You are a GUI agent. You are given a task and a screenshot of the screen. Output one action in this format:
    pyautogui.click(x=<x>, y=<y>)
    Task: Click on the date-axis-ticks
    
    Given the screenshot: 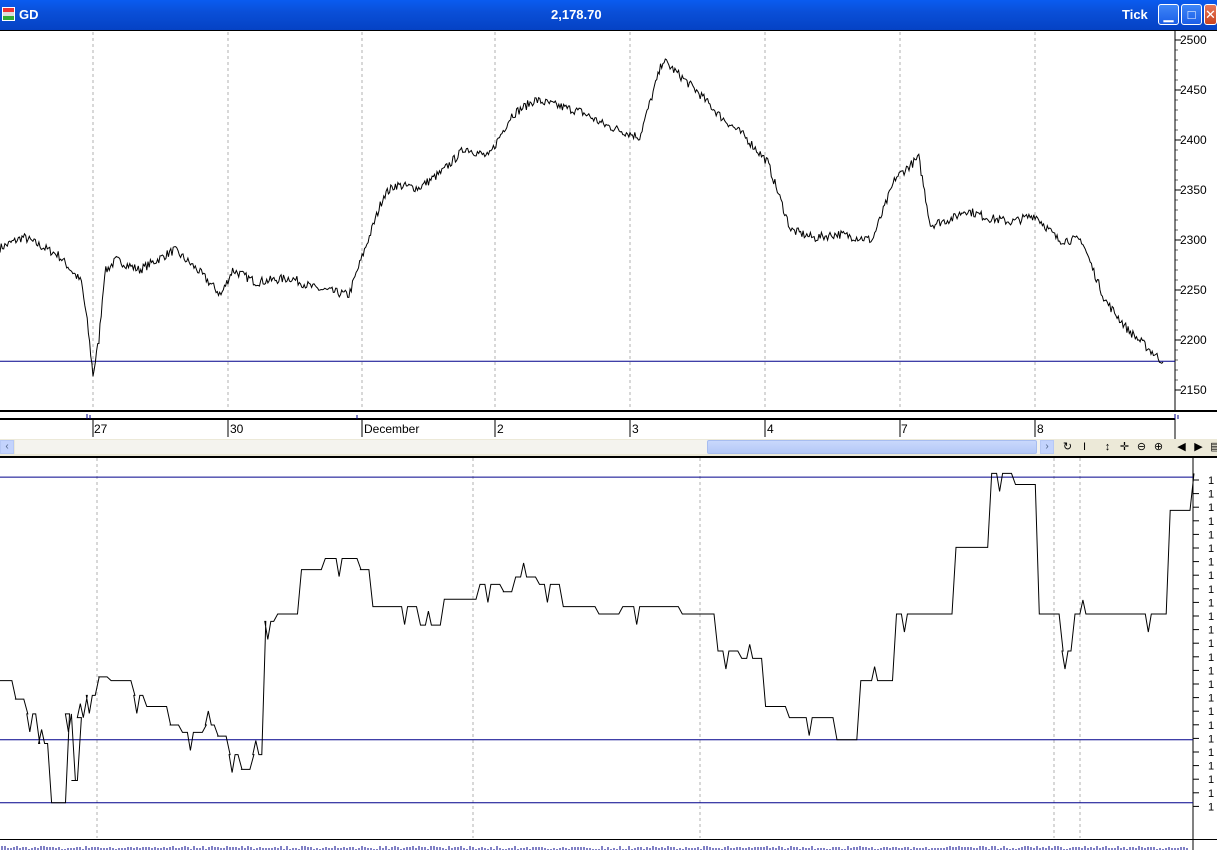 What is the action you would take?
    pyautogui.click(x=588, y=429)
    